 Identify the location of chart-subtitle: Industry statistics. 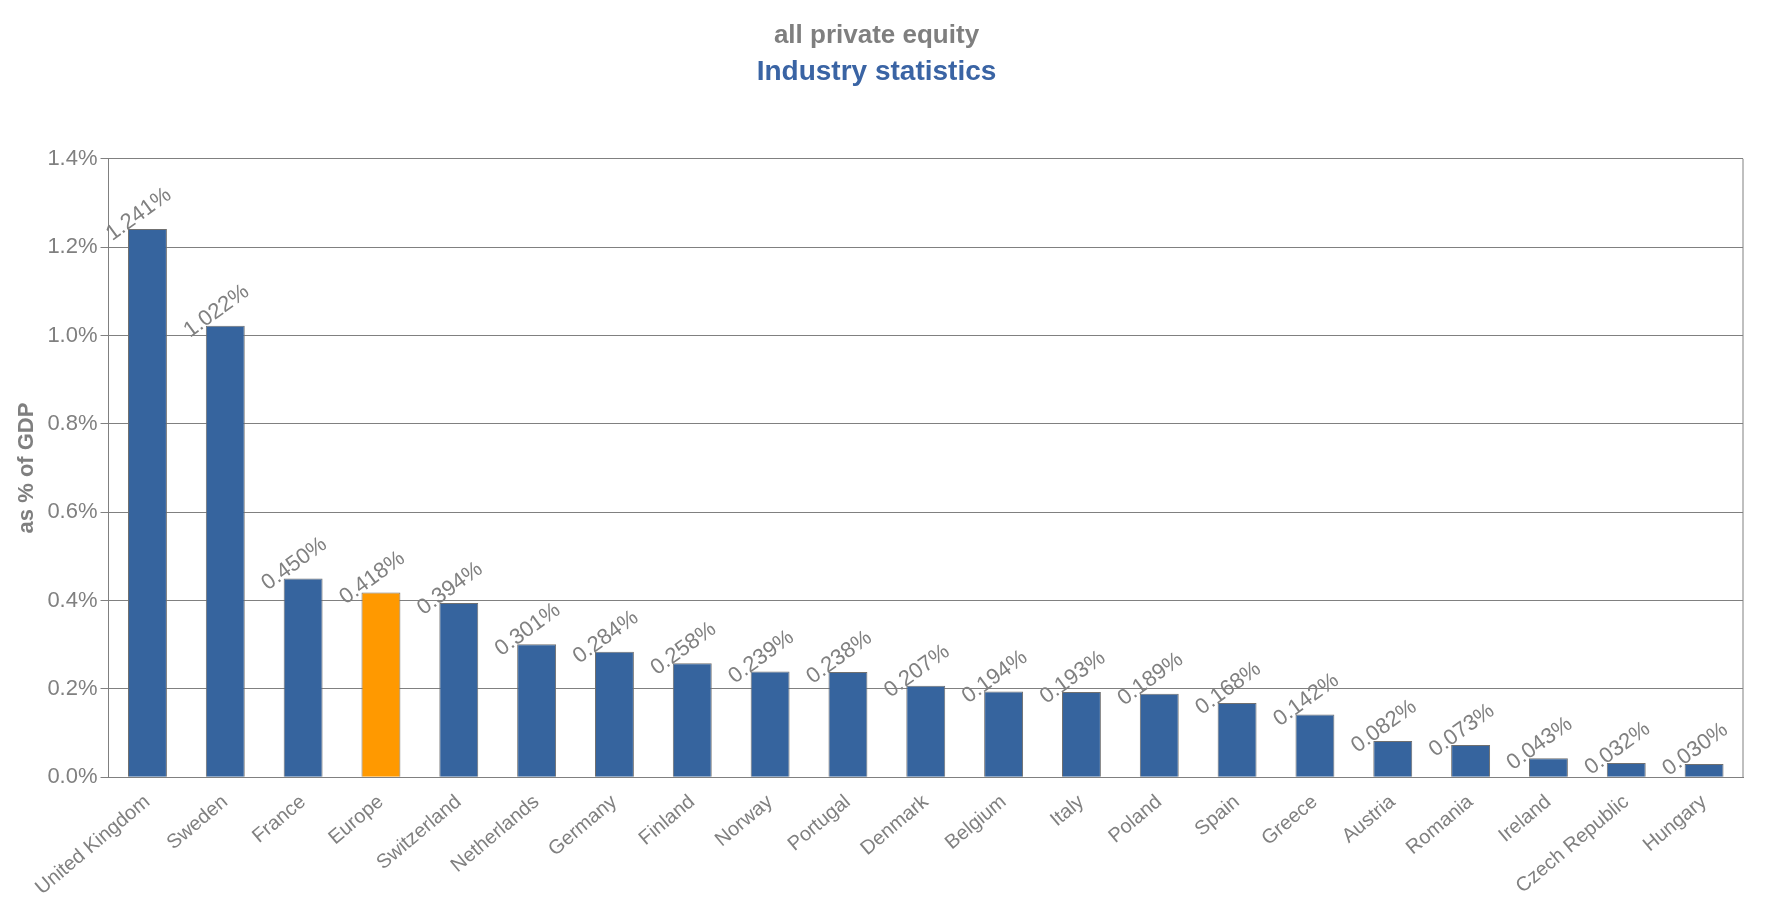
(876, 70).